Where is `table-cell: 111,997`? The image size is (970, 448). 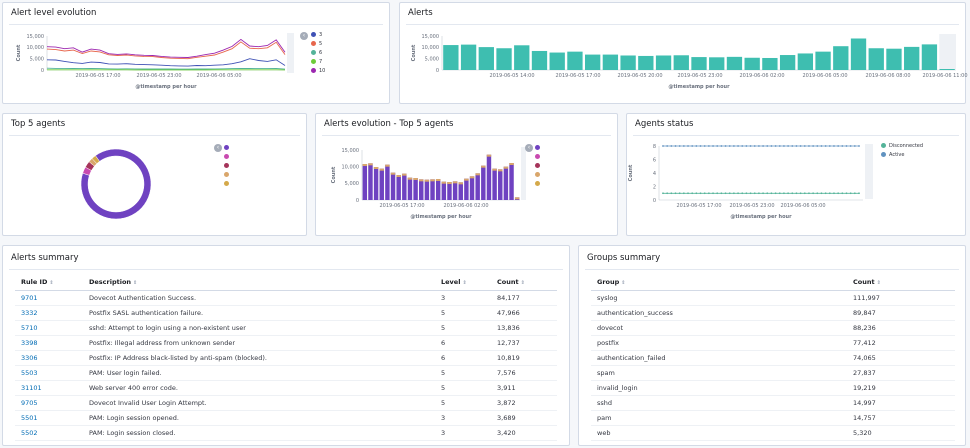
table-cell: 111,997 is located at coordinates (901, 298).